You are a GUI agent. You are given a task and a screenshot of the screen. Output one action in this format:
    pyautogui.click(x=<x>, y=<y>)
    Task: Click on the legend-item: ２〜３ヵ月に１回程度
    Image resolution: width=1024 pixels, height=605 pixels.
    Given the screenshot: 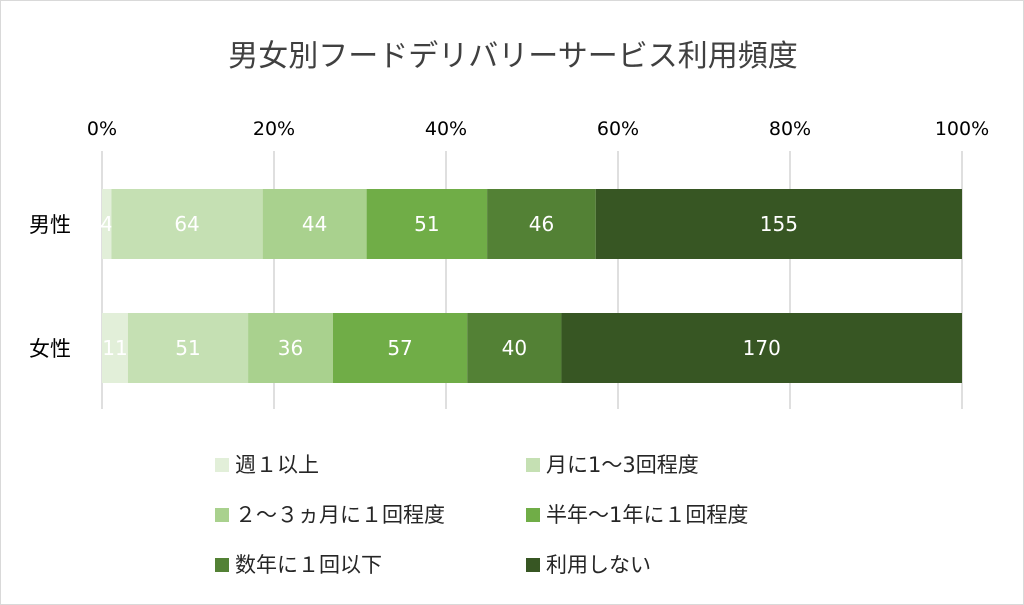 What is the action you would take?
    pyautogui.click(x=330, y=515)
    